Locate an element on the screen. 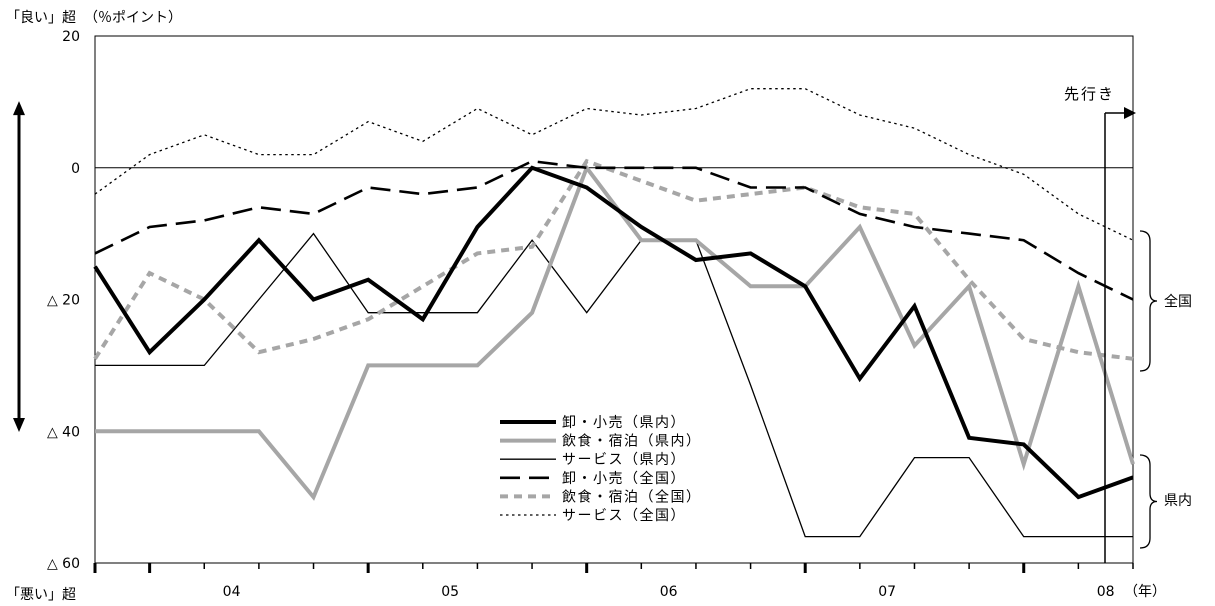 The image size is (1215, 606). direction-arrow-up-head is located at coordinates (19, 108).